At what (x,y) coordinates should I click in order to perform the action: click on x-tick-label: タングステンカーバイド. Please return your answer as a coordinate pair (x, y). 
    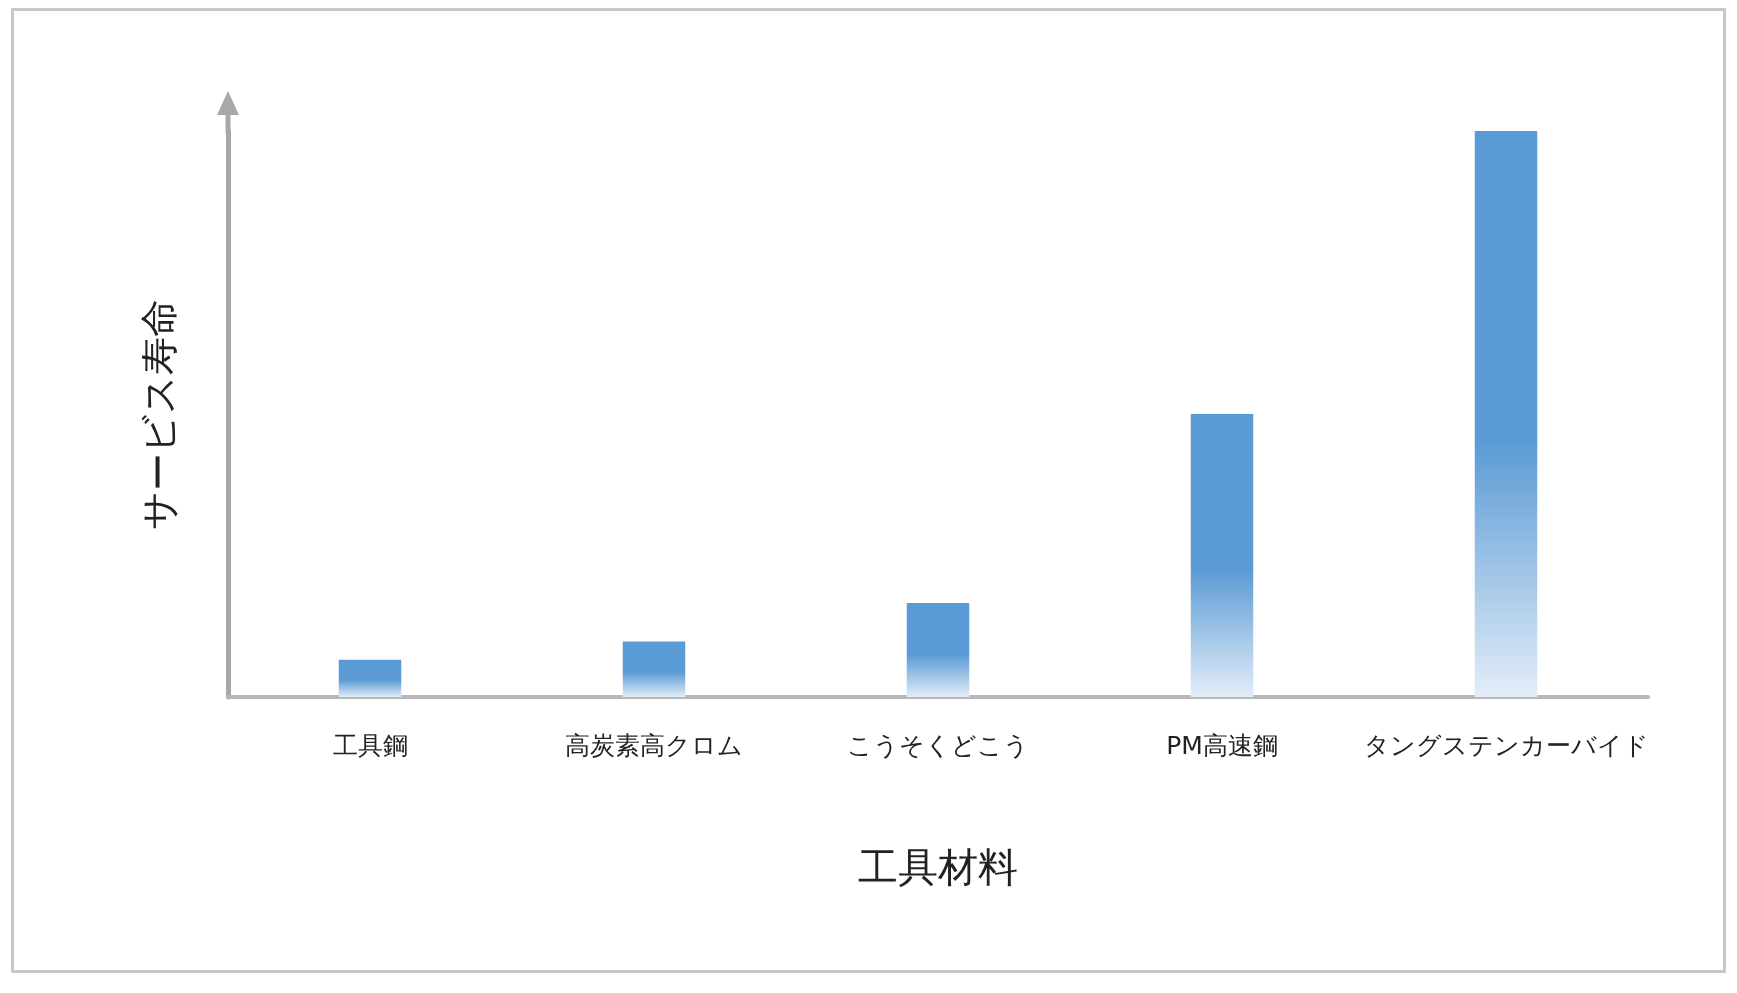
    Looking at the image, I should click on (1506, 745).